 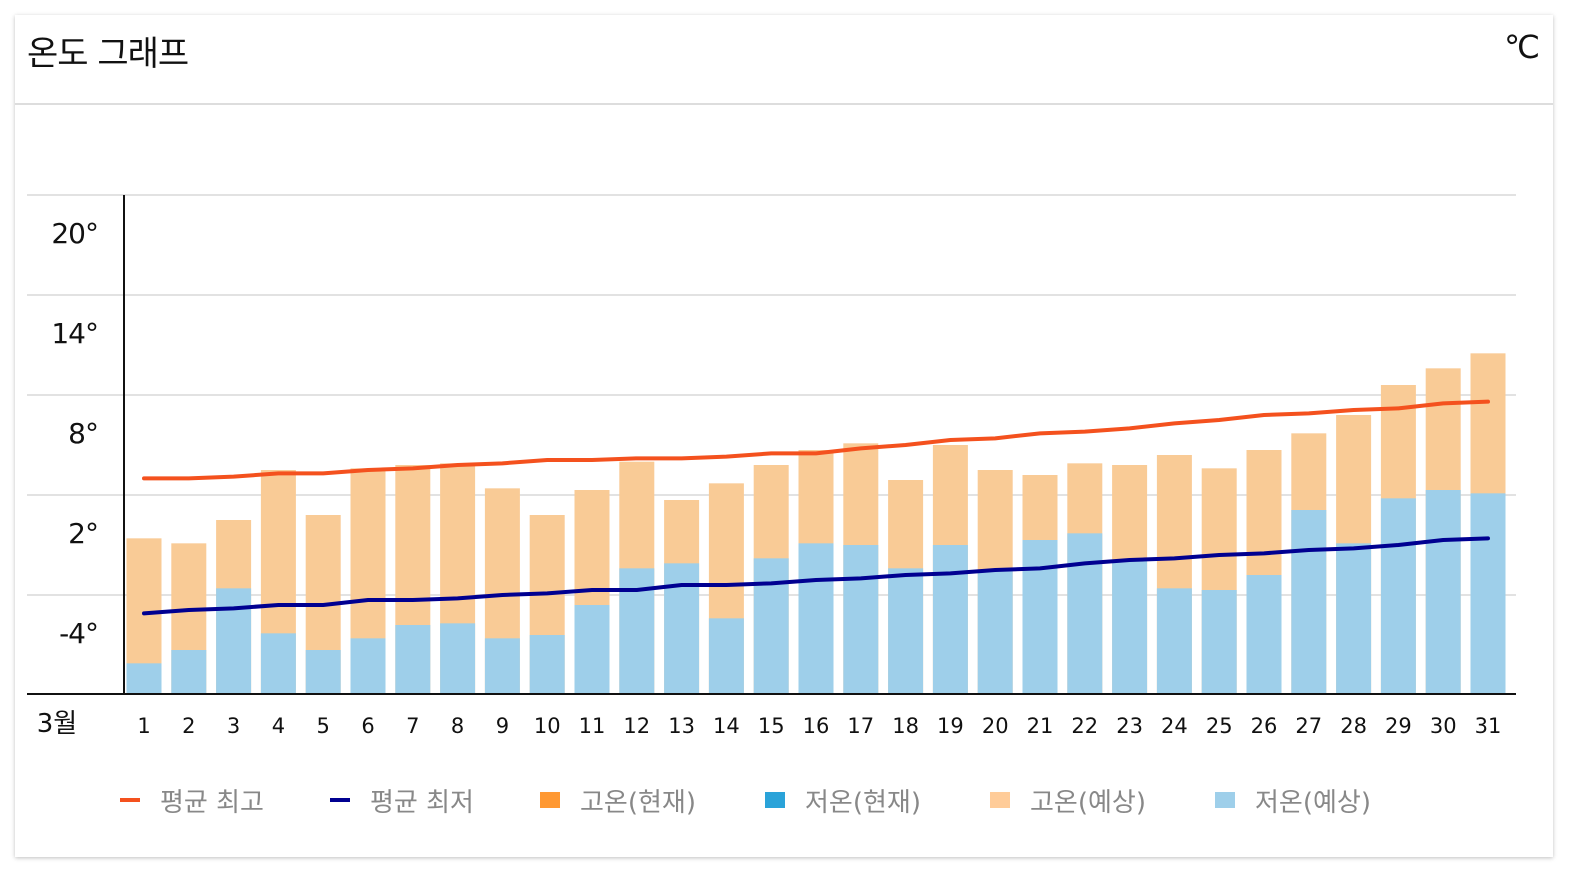 I want to click on divider, so click(x=784, y=104).